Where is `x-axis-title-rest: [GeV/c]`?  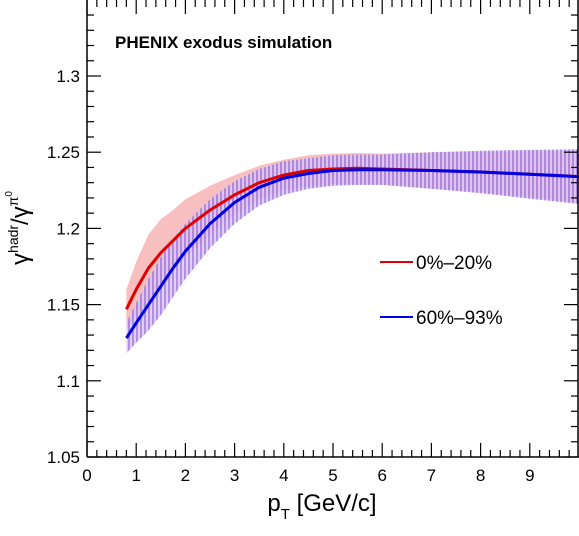 x-axis-title-rest: [GeV/c] is located at coordinates (333, 503).